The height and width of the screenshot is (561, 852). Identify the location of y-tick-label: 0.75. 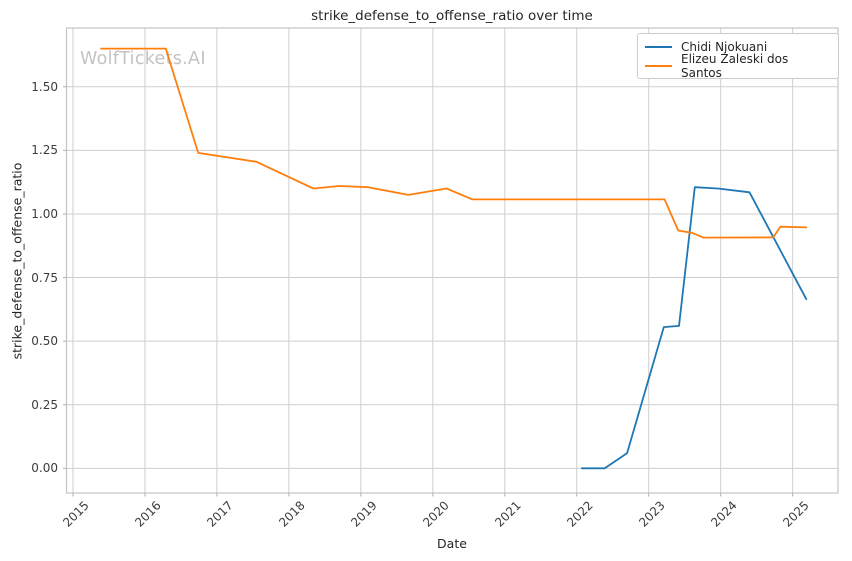
(44, 277).